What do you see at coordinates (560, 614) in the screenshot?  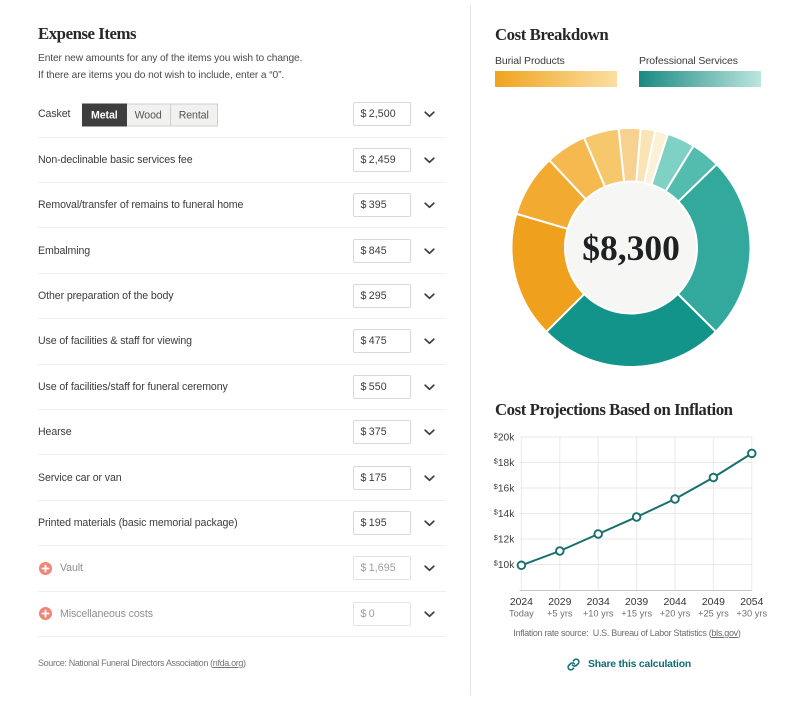 I see `svg-text: +5 yrs` at bounding box center [560, 614].